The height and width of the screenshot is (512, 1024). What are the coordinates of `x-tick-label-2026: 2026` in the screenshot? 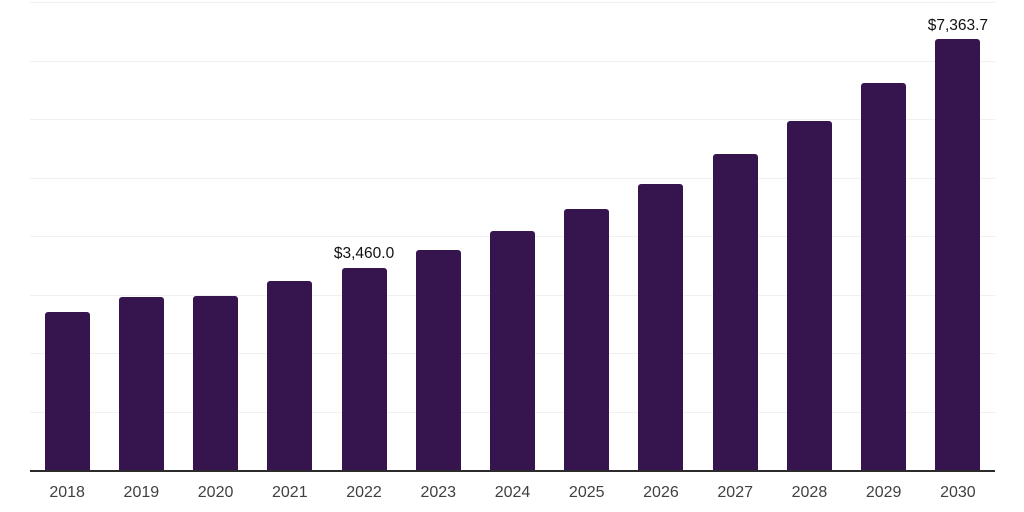 It's located at (661, 492).